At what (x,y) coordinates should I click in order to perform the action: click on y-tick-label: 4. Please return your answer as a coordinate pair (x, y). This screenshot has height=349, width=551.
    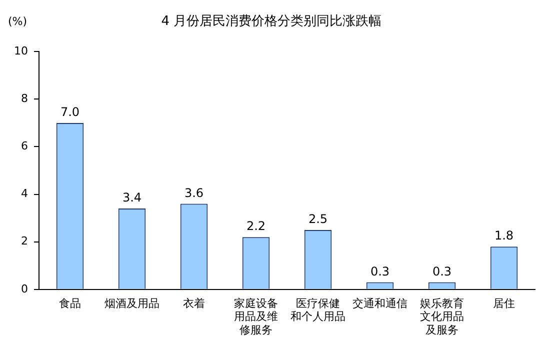
    Looking at the image, I should click on (24, 193).